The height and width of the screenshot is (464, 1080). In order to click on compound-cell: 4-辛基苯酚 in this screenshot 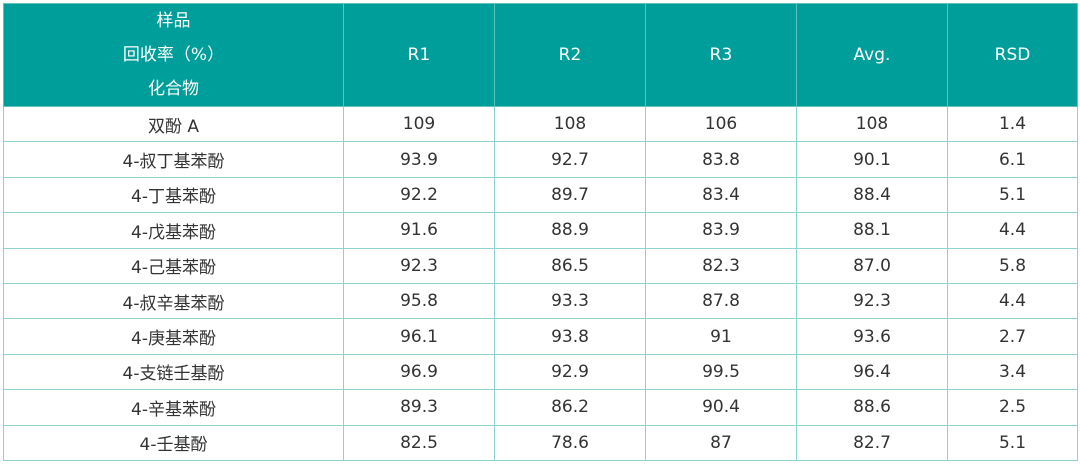, I will do `click(173, 407)`.